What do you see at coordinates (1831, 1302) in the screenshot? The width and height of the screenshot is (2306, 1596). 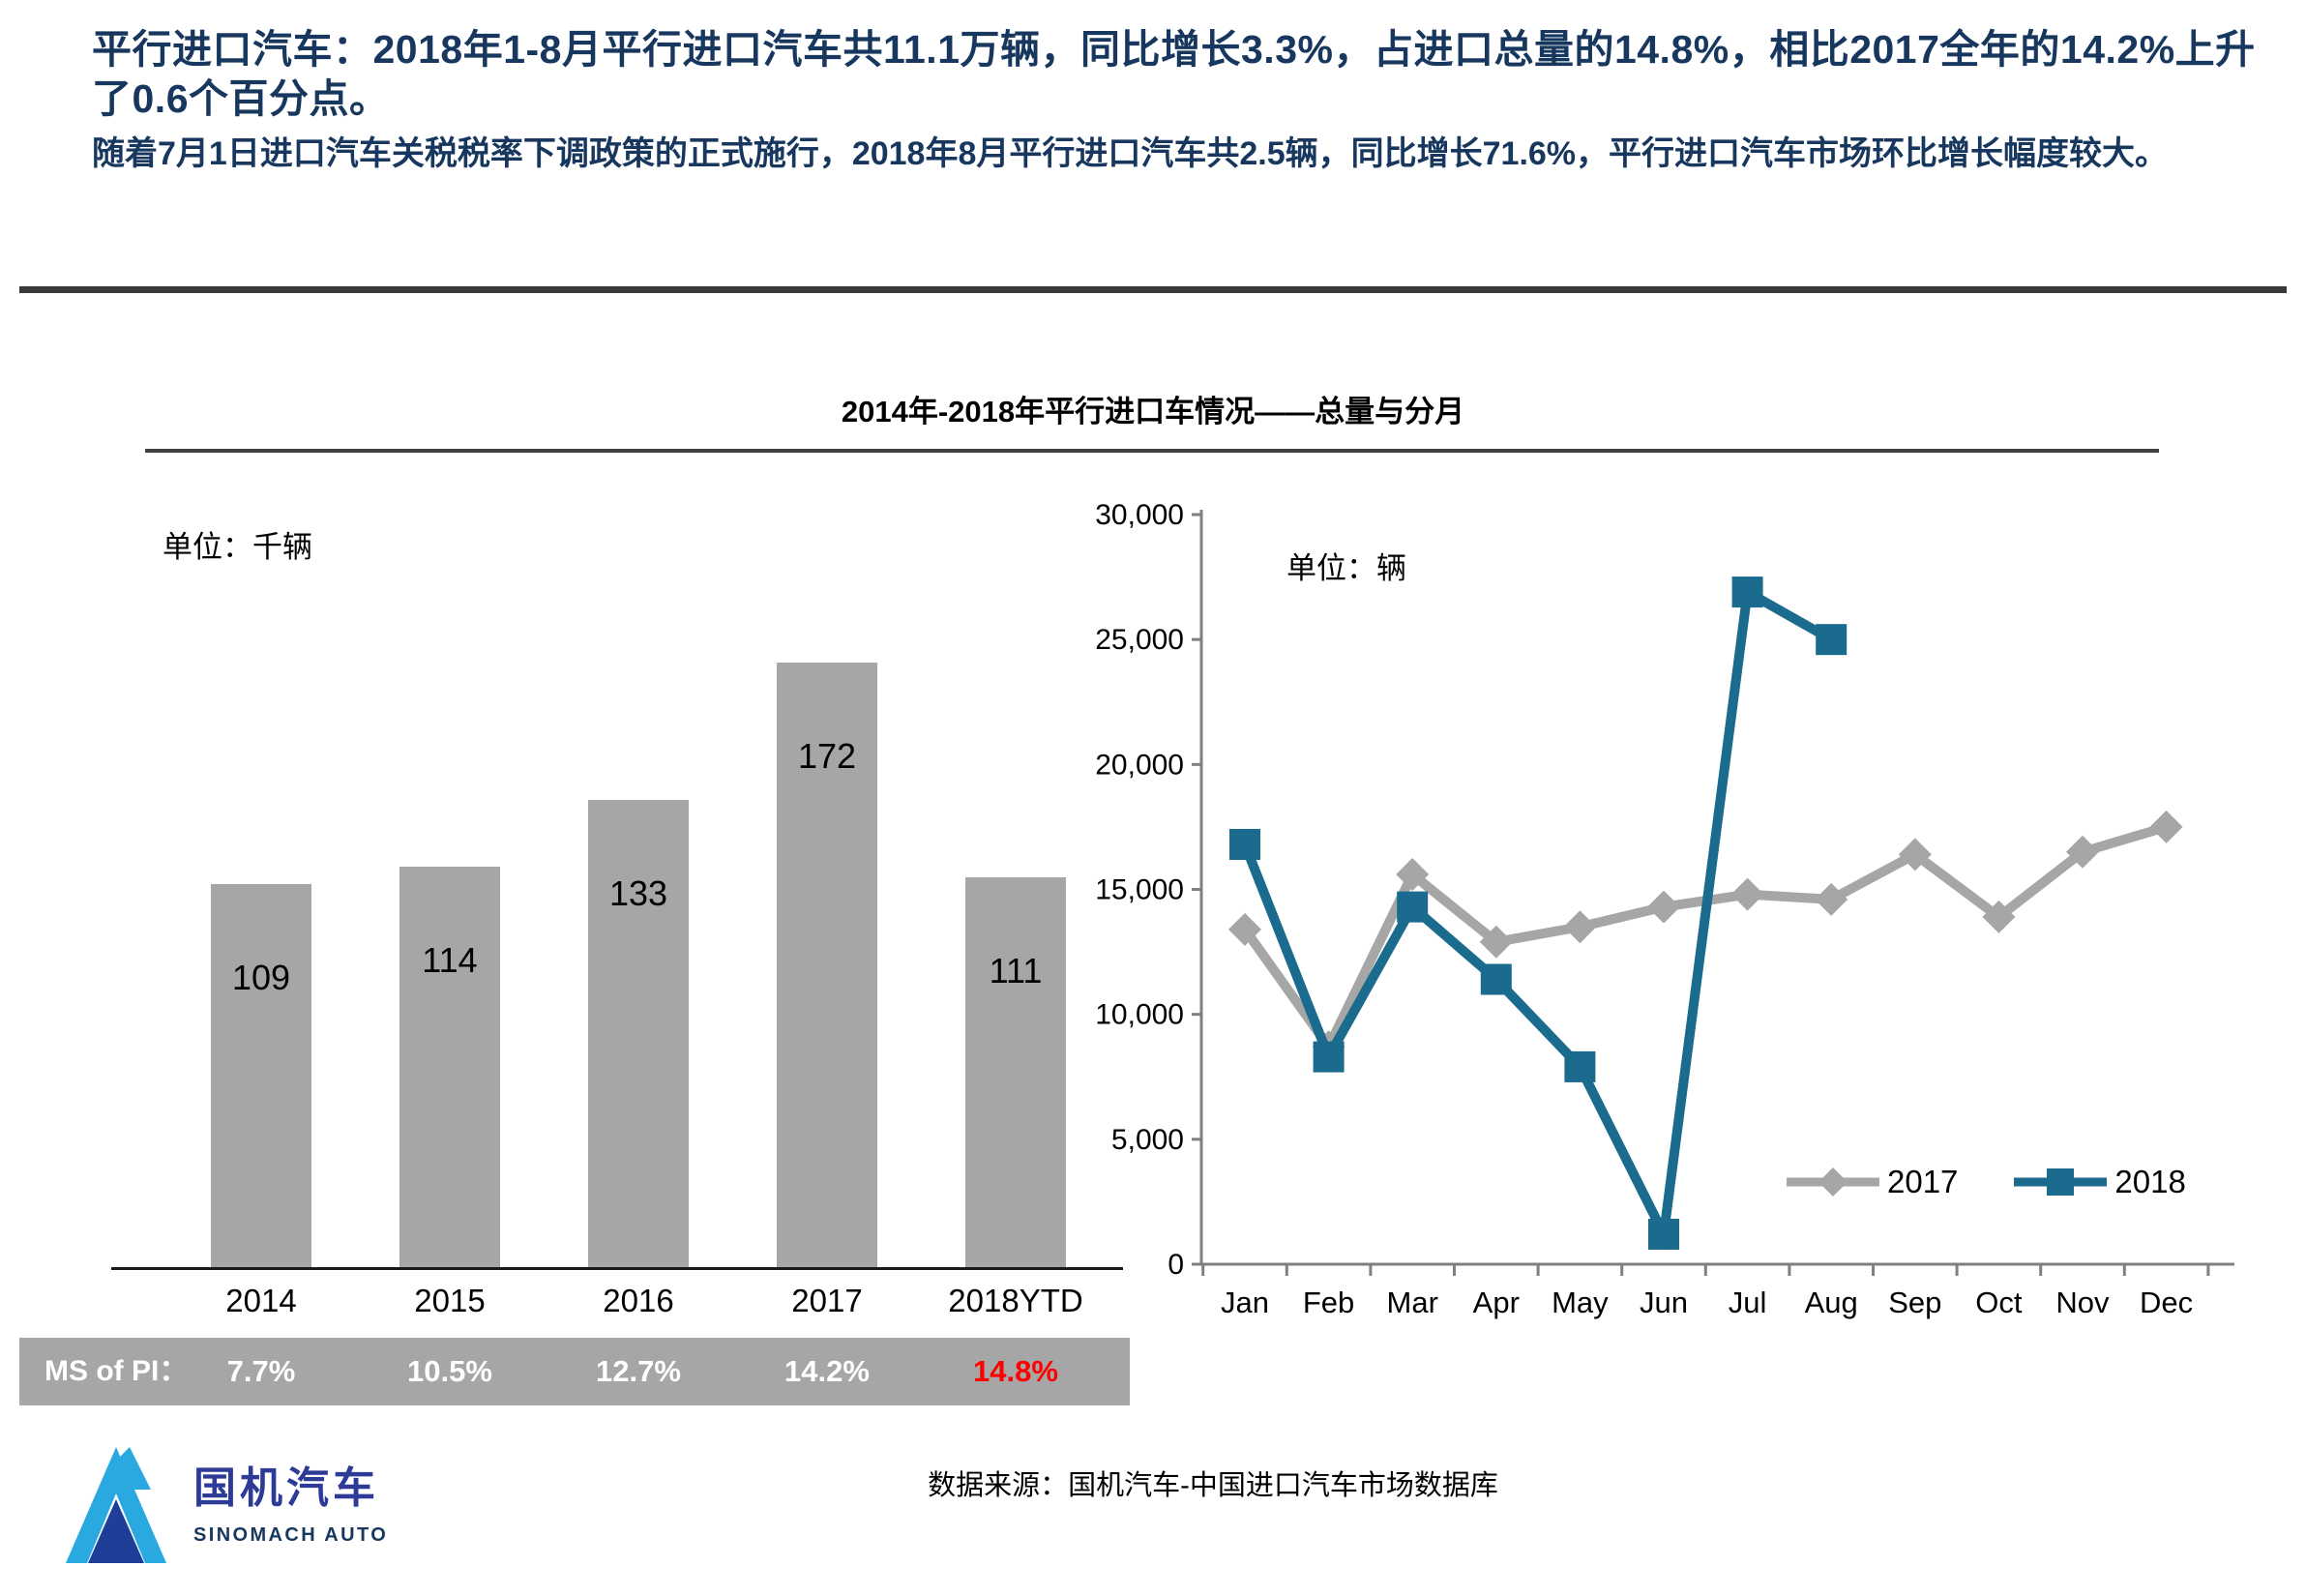 I see `x-tick-label: Aug` at bounding box center [1831, 1302].